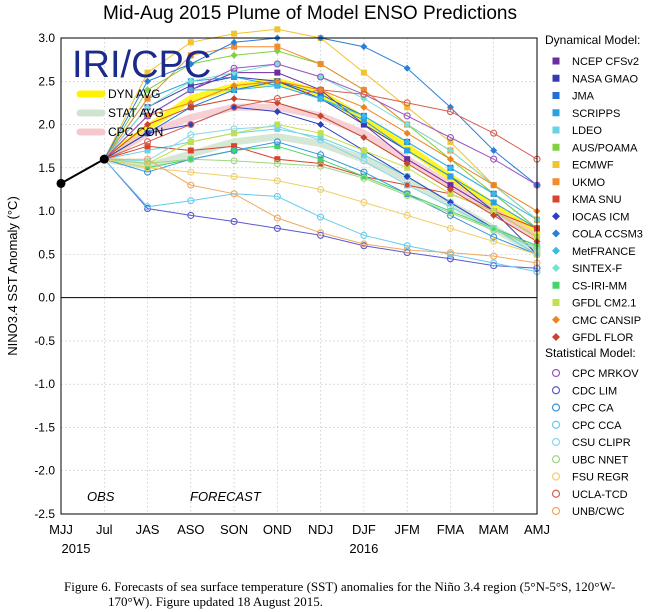 Image resolution: width=660 pixels, height=612 pixels. Describe the element at coordinates (363, 548) in the screenshot. I see `year-label: 2016` at that location.